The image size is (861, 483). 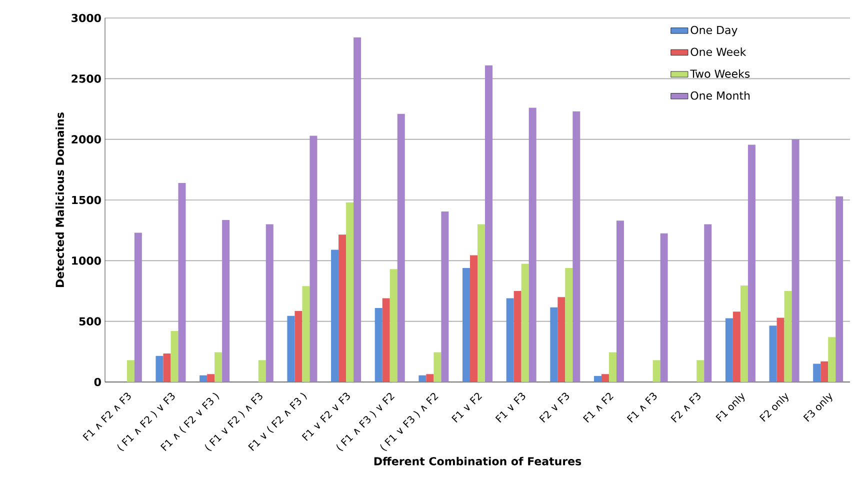 I want to click on y-tick-label: 2000, so click(x=86, y=139).